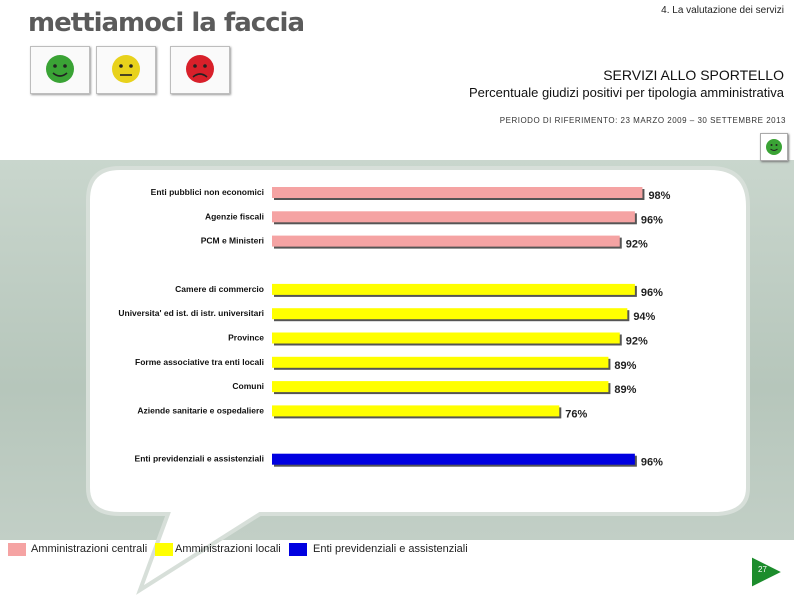 This screenshot has width=794, height=595. I want to click on corner-green-face, so click(774, 147).